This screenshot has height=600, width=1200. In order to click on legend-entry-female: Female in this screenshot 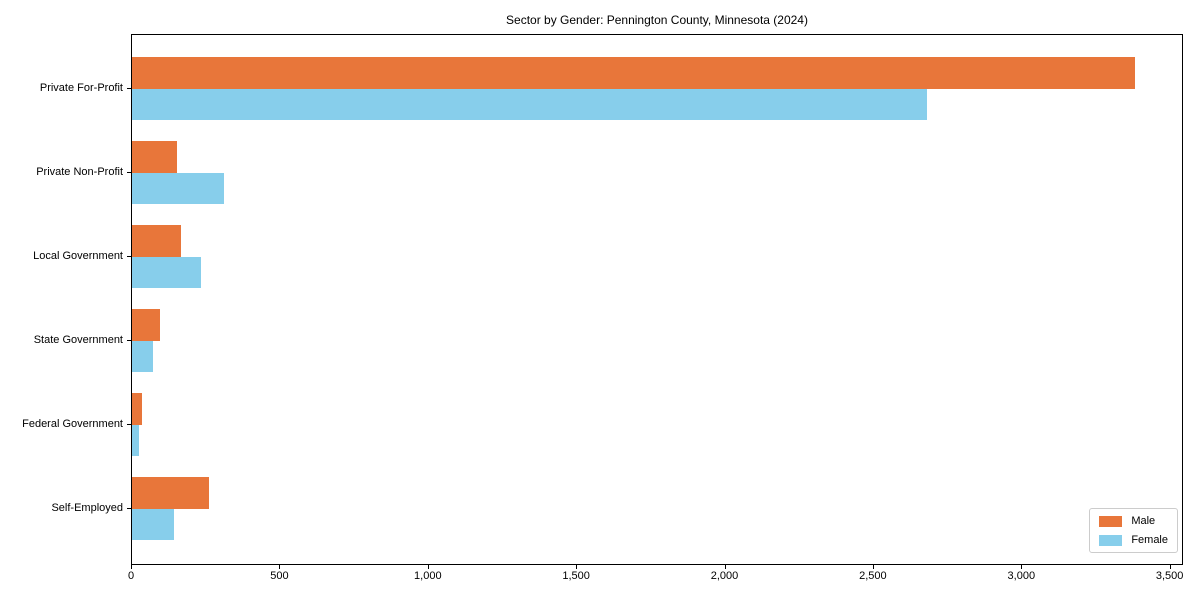, I will do `click(1133, 540)`.